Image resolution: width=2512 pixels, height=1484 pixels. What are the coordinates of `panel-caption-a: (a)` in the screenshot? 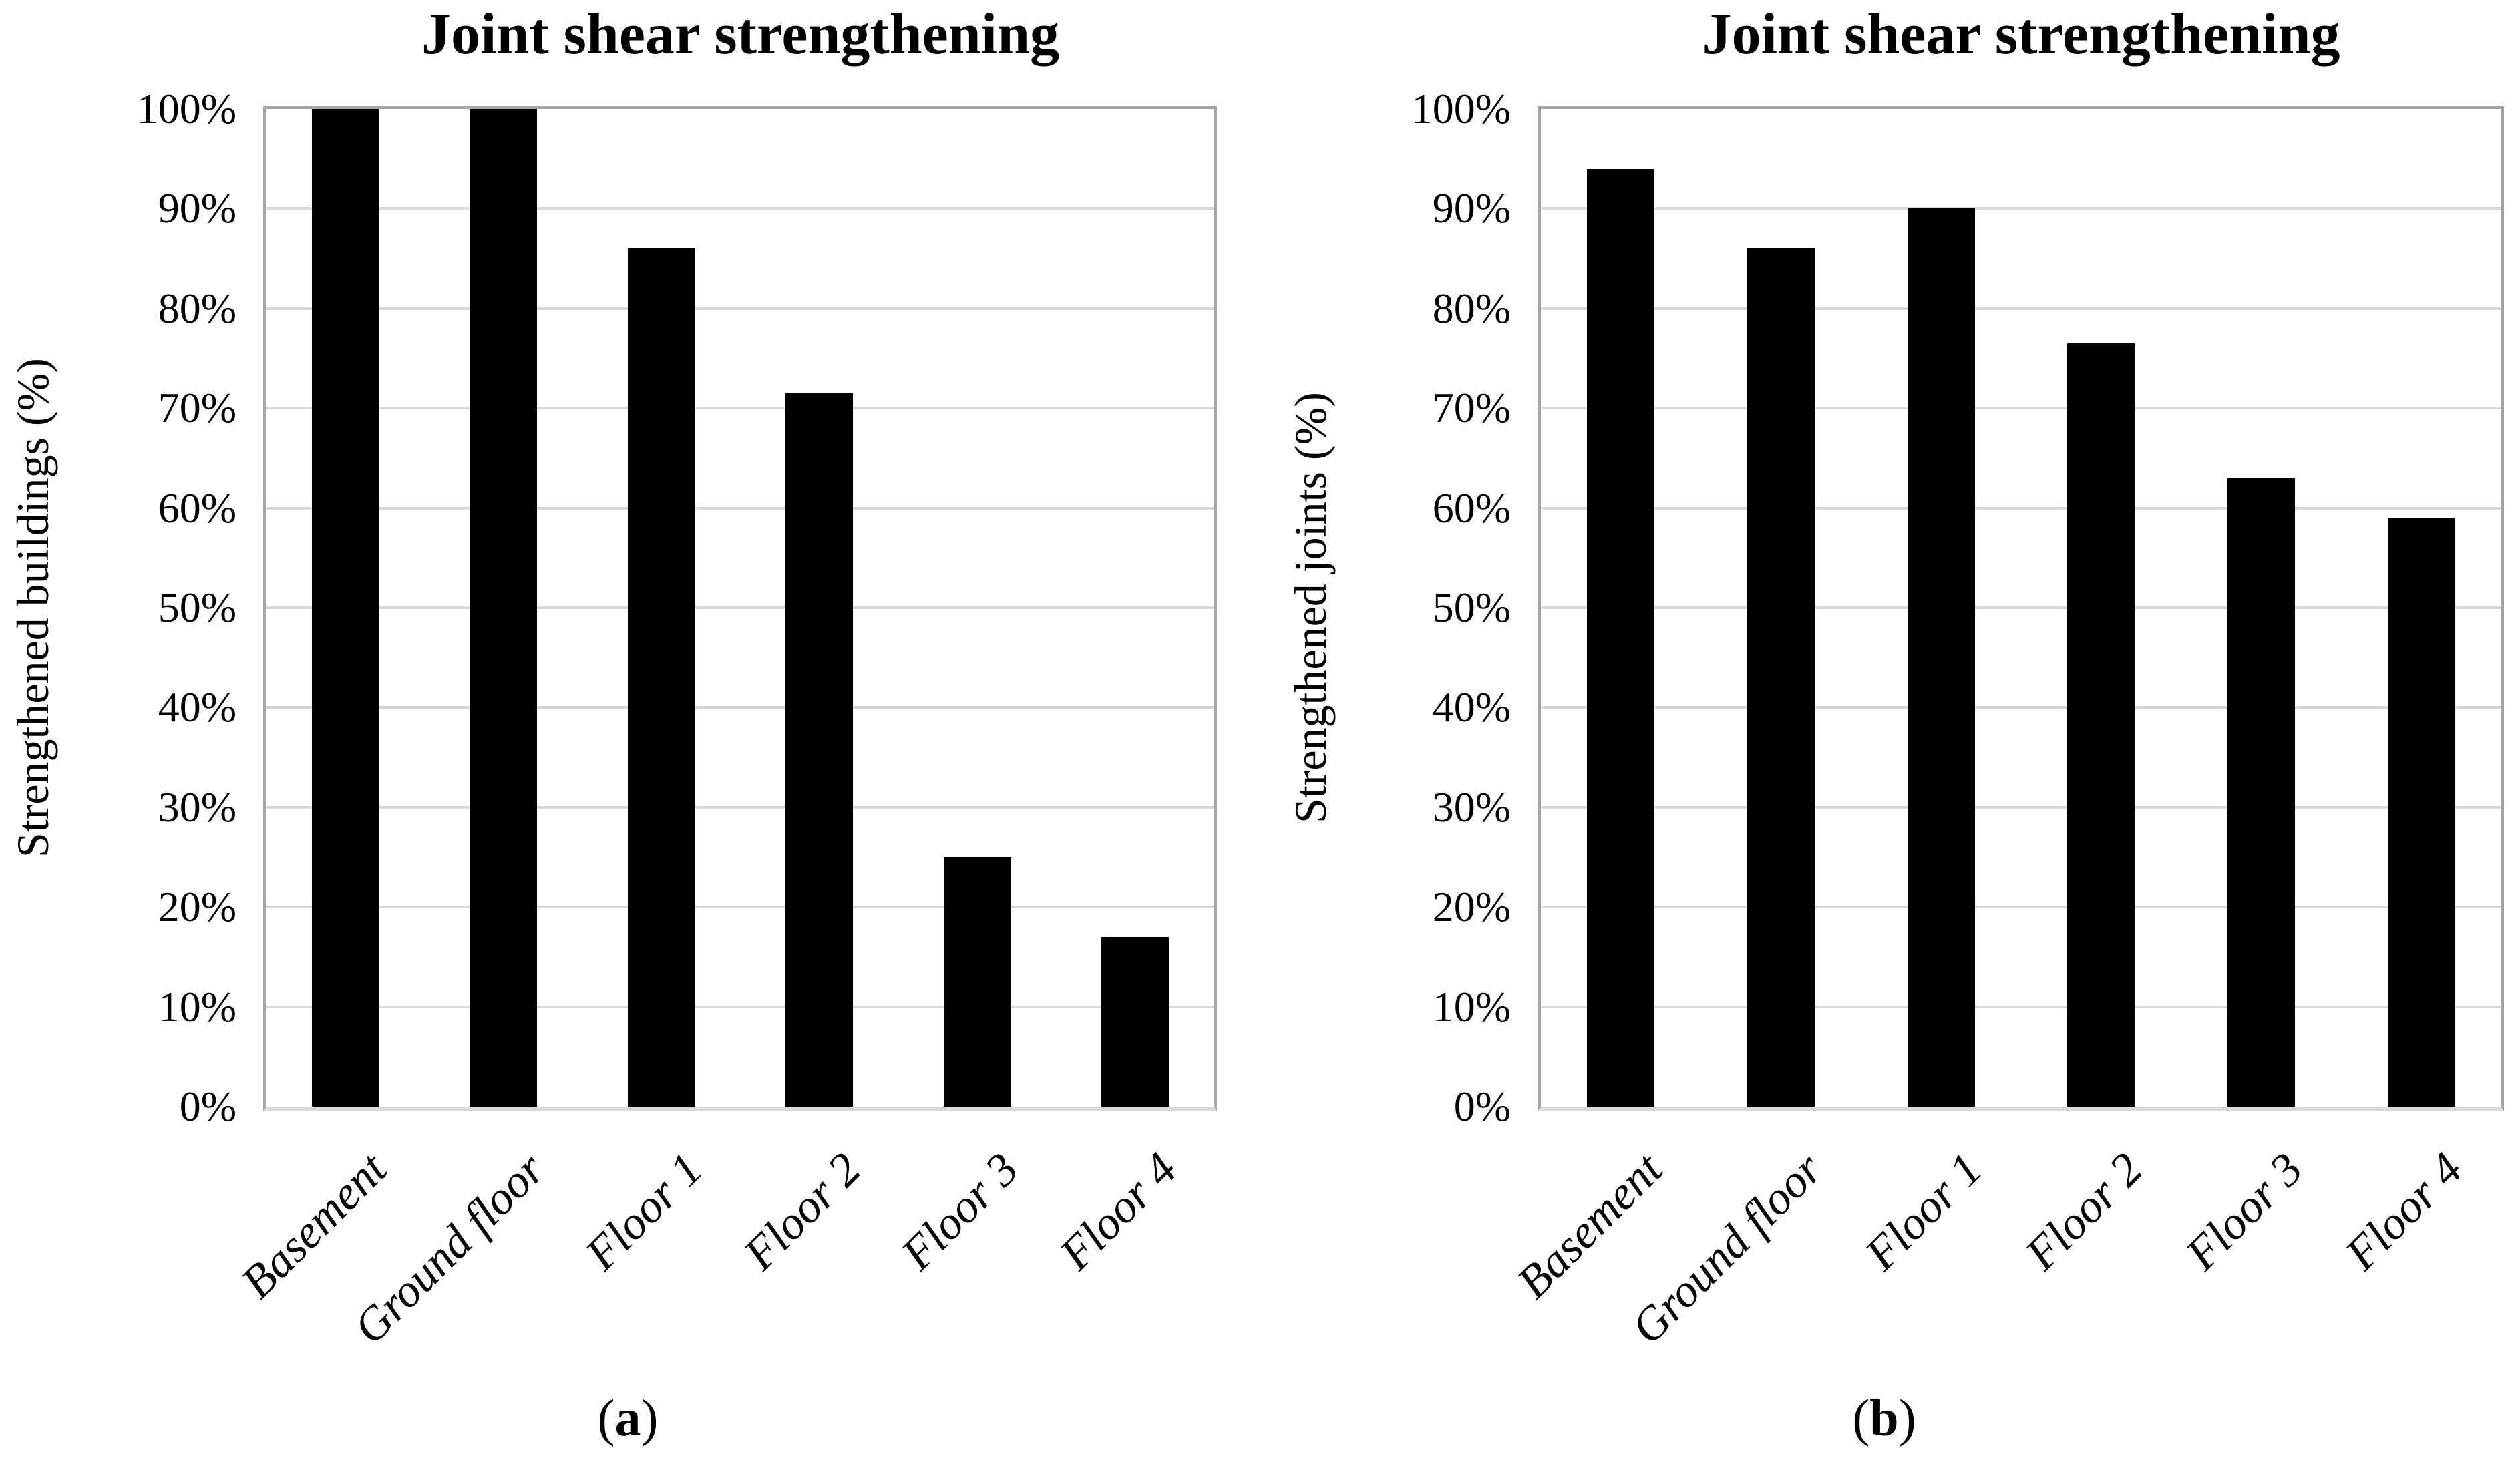 It's located at (628, 1418).